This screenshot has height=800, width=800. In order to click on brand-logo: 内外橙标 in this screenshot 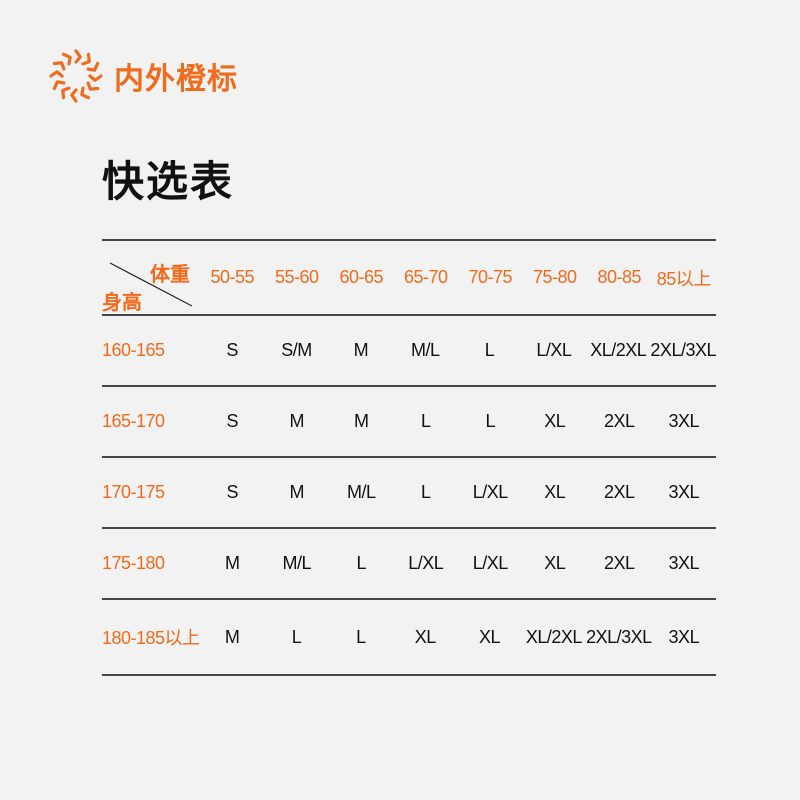, I will do `click(143, 76)`.